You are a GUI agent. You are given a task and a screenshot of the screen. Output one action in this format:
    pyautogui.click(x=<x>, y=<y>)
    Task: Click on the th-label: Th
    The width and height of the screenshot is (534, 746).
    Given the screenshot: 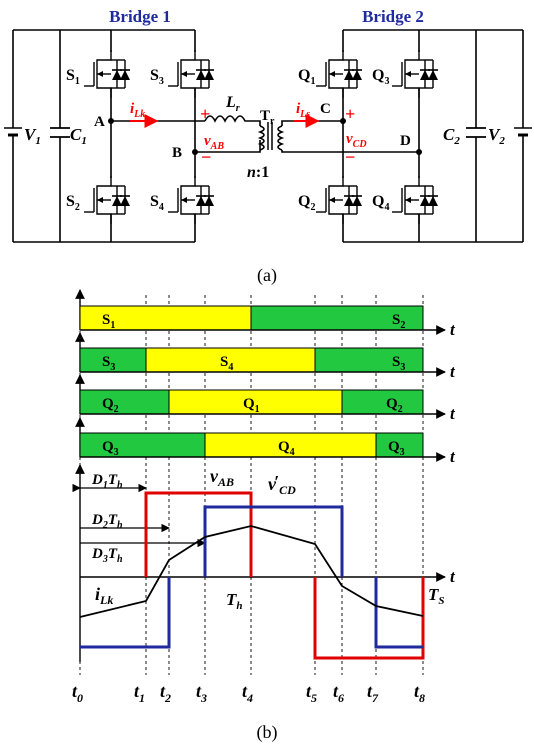 What is the action you would take?
    pyautogui.click(x=234, y=601)
    